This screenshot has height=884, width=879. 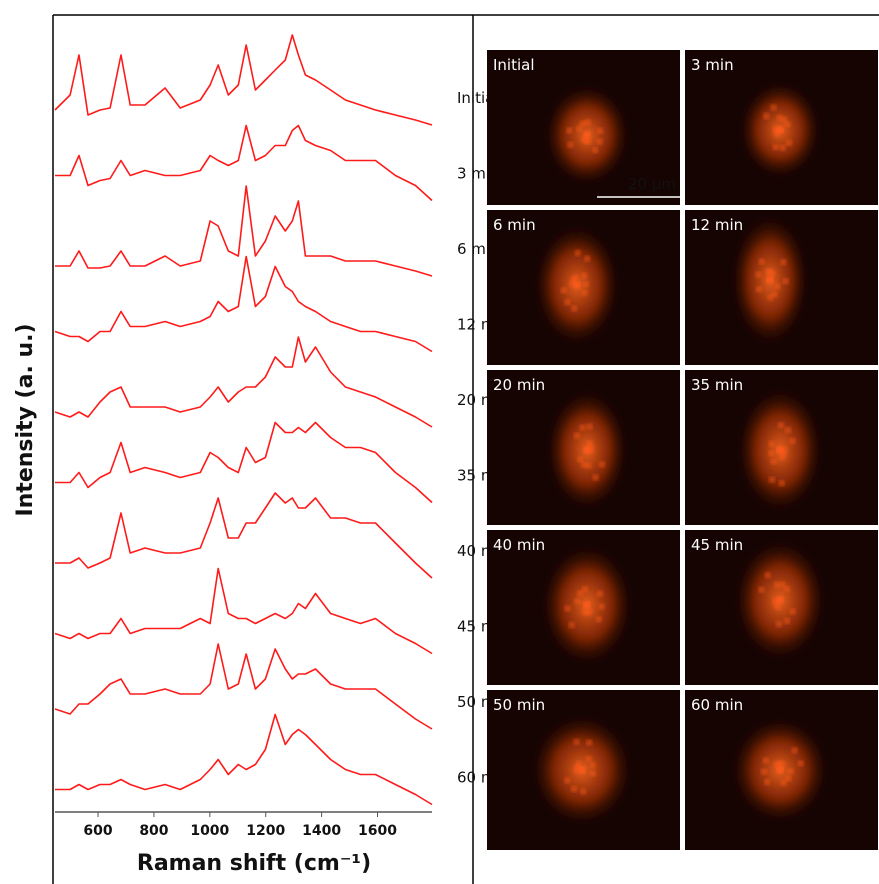 I want to click on micrograph: 50 min, so click(x=583, y=770).